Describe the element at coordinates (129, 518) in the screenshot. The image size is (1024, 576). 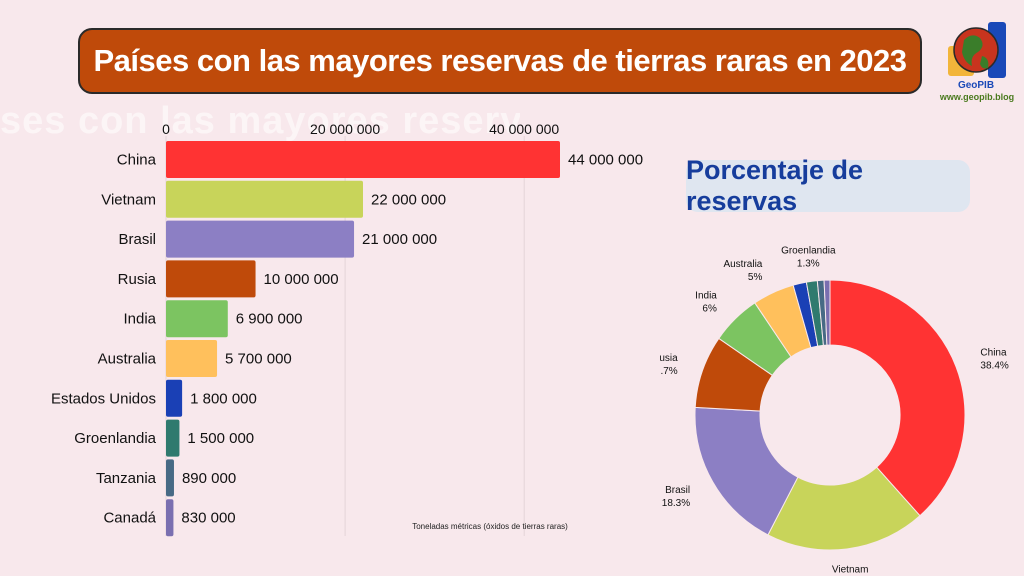
I see `category-label: Canadá` at that location.